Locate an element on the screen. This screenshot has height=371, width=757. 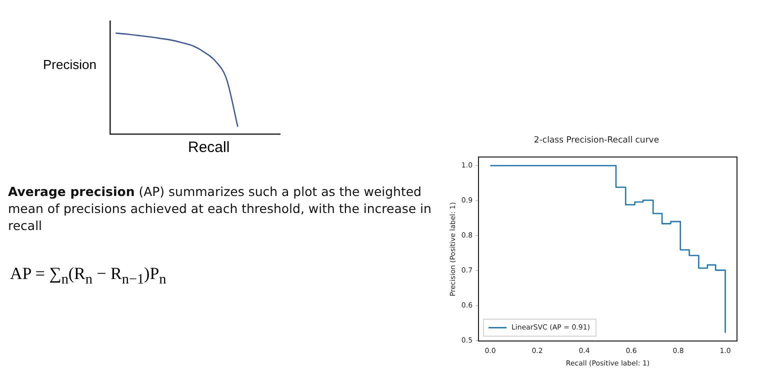
text: Average precision is located at coordinates (71, 191).